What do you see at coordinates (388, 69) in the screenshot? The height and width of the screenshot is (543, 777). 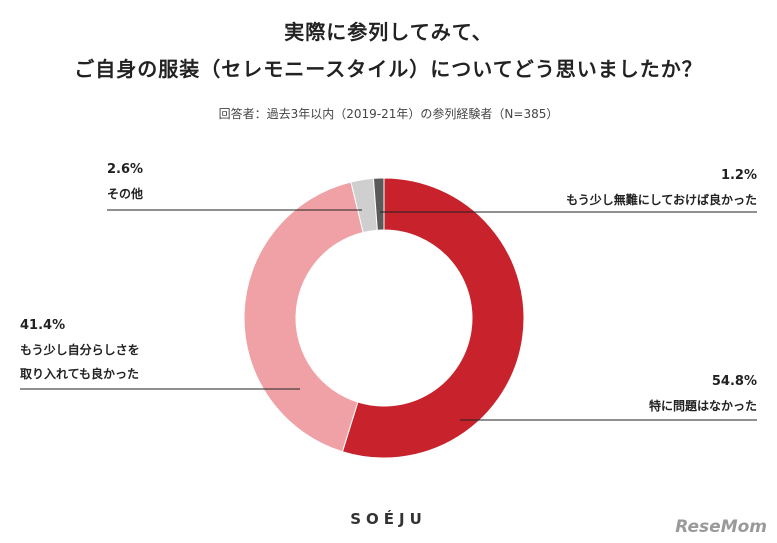 I see `chart-title-line2: ご自身の服装（セレモニースタイル）についてどう思いましたか？` at bounding box center [388, 69].